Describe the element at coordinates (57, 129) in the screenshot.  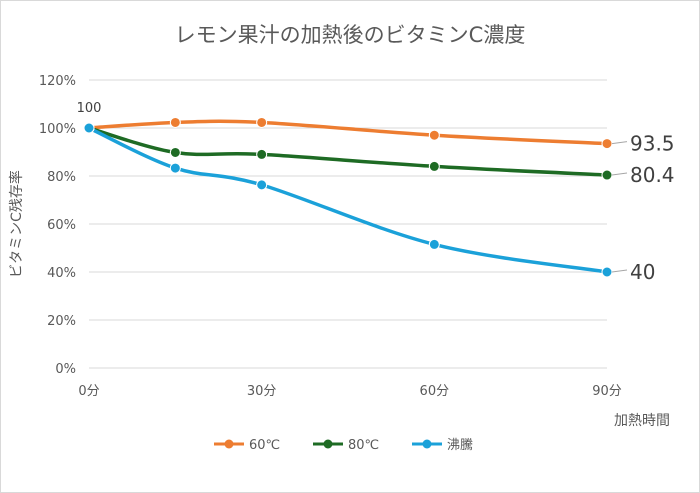
I see `y-tick-label: 100%` at that location.